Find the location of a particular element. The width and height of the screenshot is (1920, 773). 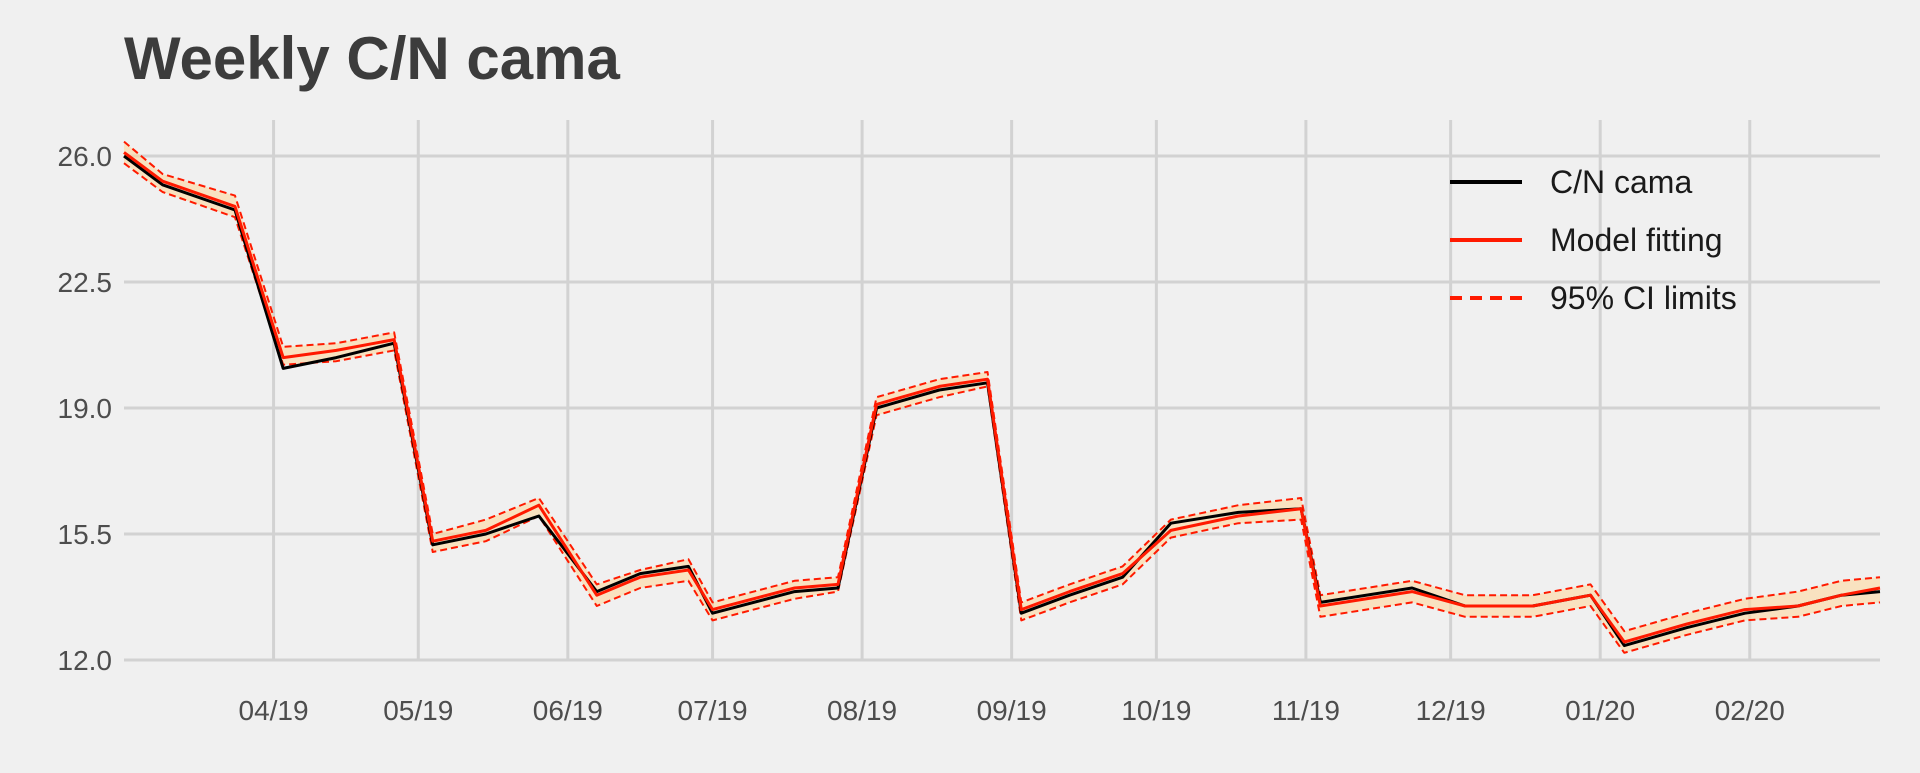

y-tick-label: 15.5 is located at coordinates (85, 534).